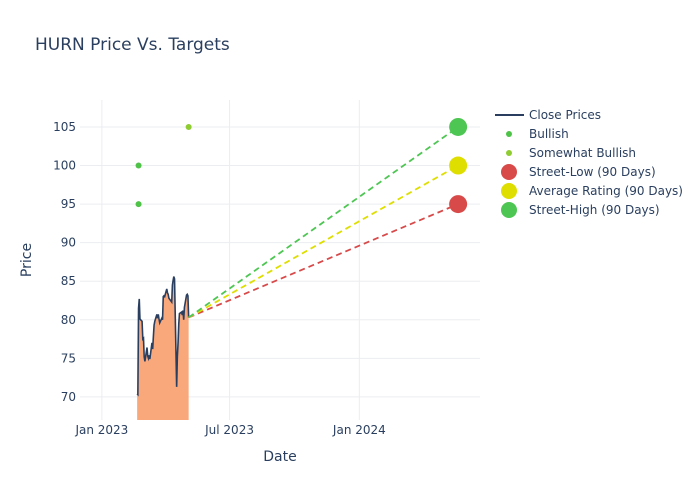 The height and width of the screenshot is (500, 700). What do you see at coordinates (132, 45) in the screenshot?
I see `chart-title: HURN Price Vs. Targets` at bounding box center [132, 45].